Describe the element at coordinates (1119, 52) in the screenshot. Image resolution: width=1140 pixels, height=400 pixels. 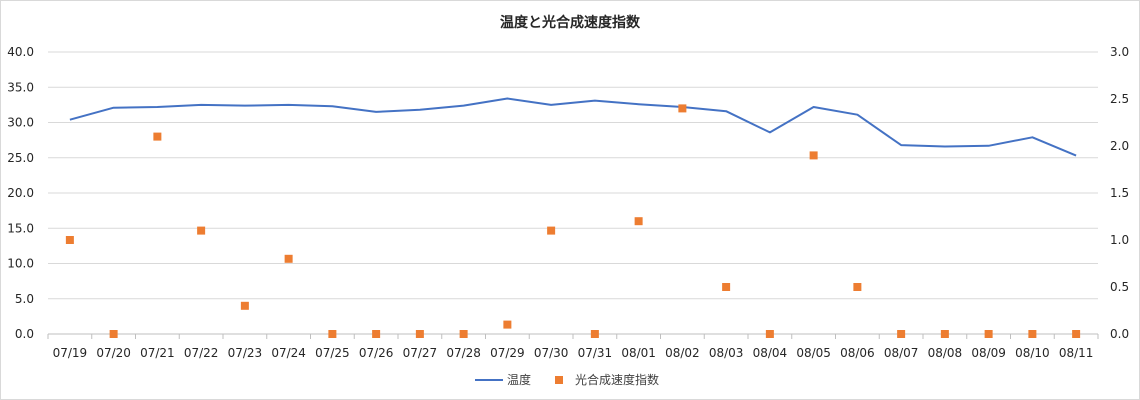
I see `y-right-tick-label: 3.0` at that location.